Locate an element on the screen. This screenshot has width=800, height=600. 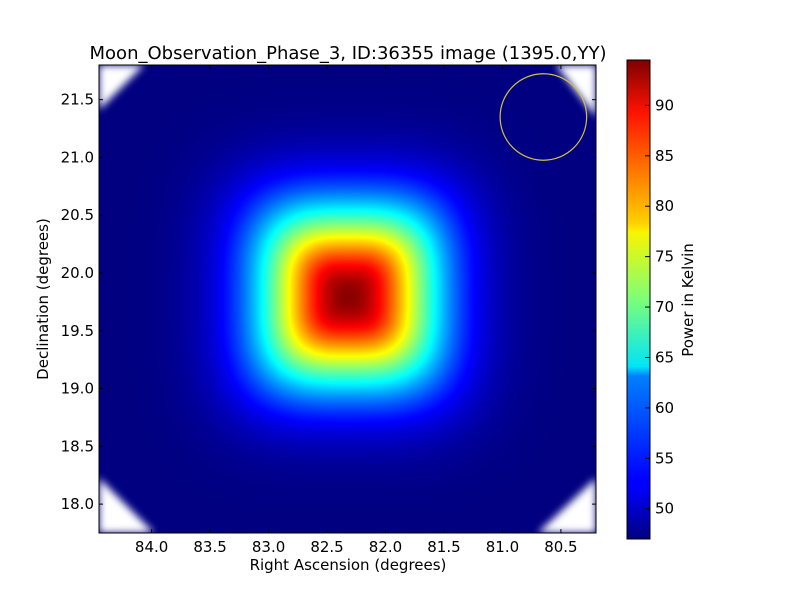
x-tick-label: 84.0 is located at coordinates (151, 547).